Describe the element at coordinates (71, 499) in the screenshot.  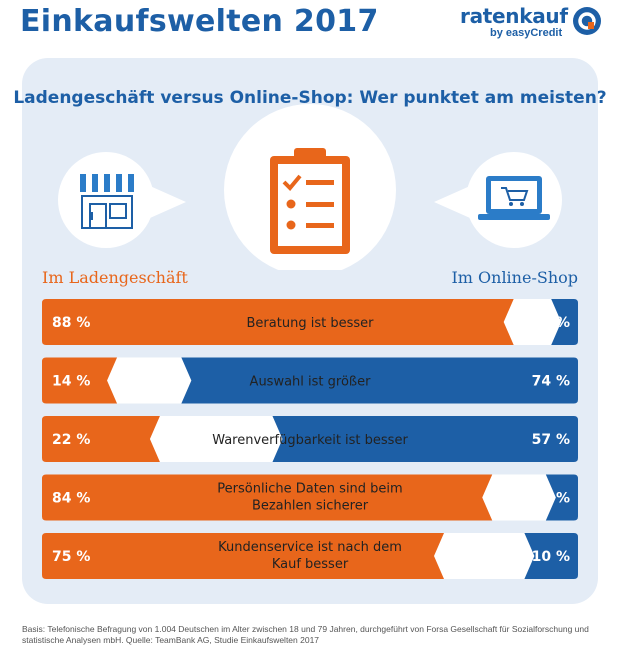
I see `value-label-store: 84 %` at that location.